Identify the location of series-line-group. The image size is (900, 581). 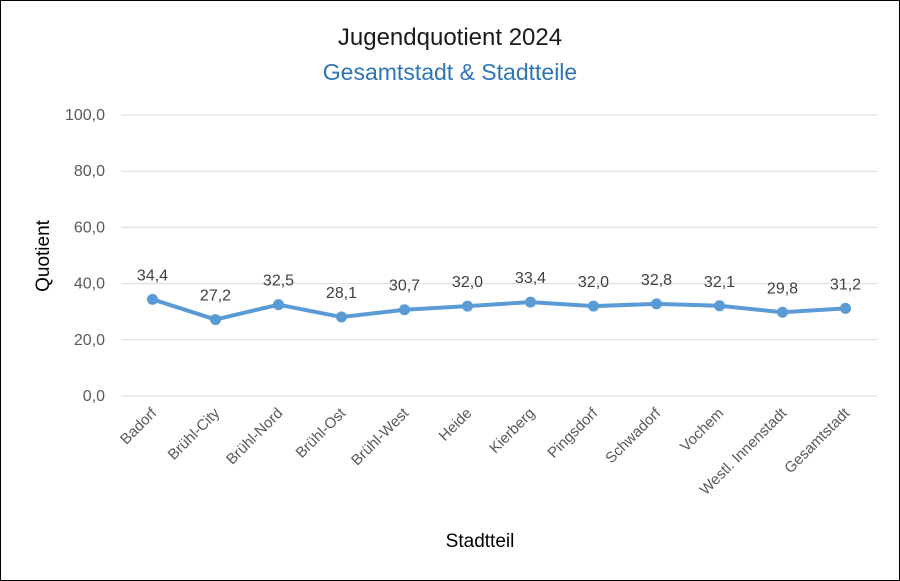
(499, 309).